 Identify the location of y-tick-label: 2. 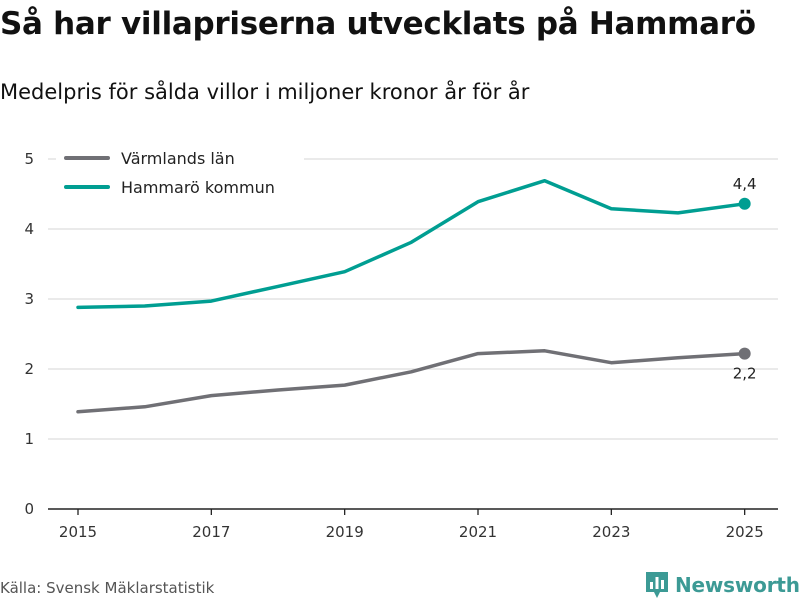
(29, 369).